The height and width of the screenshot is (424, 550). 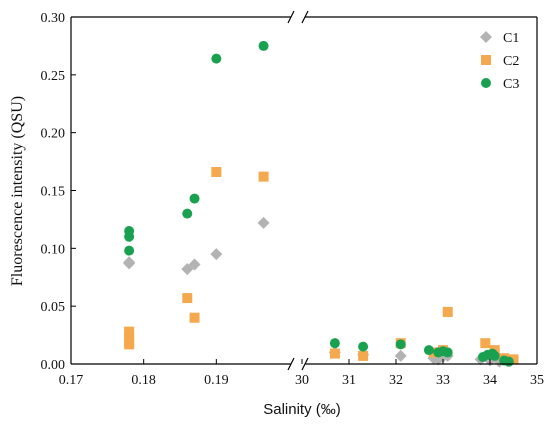 What do you see at coordinates (396, 380) in the screenshot?
I see `x-tick-label: 32` at bounding box center [396, 380].